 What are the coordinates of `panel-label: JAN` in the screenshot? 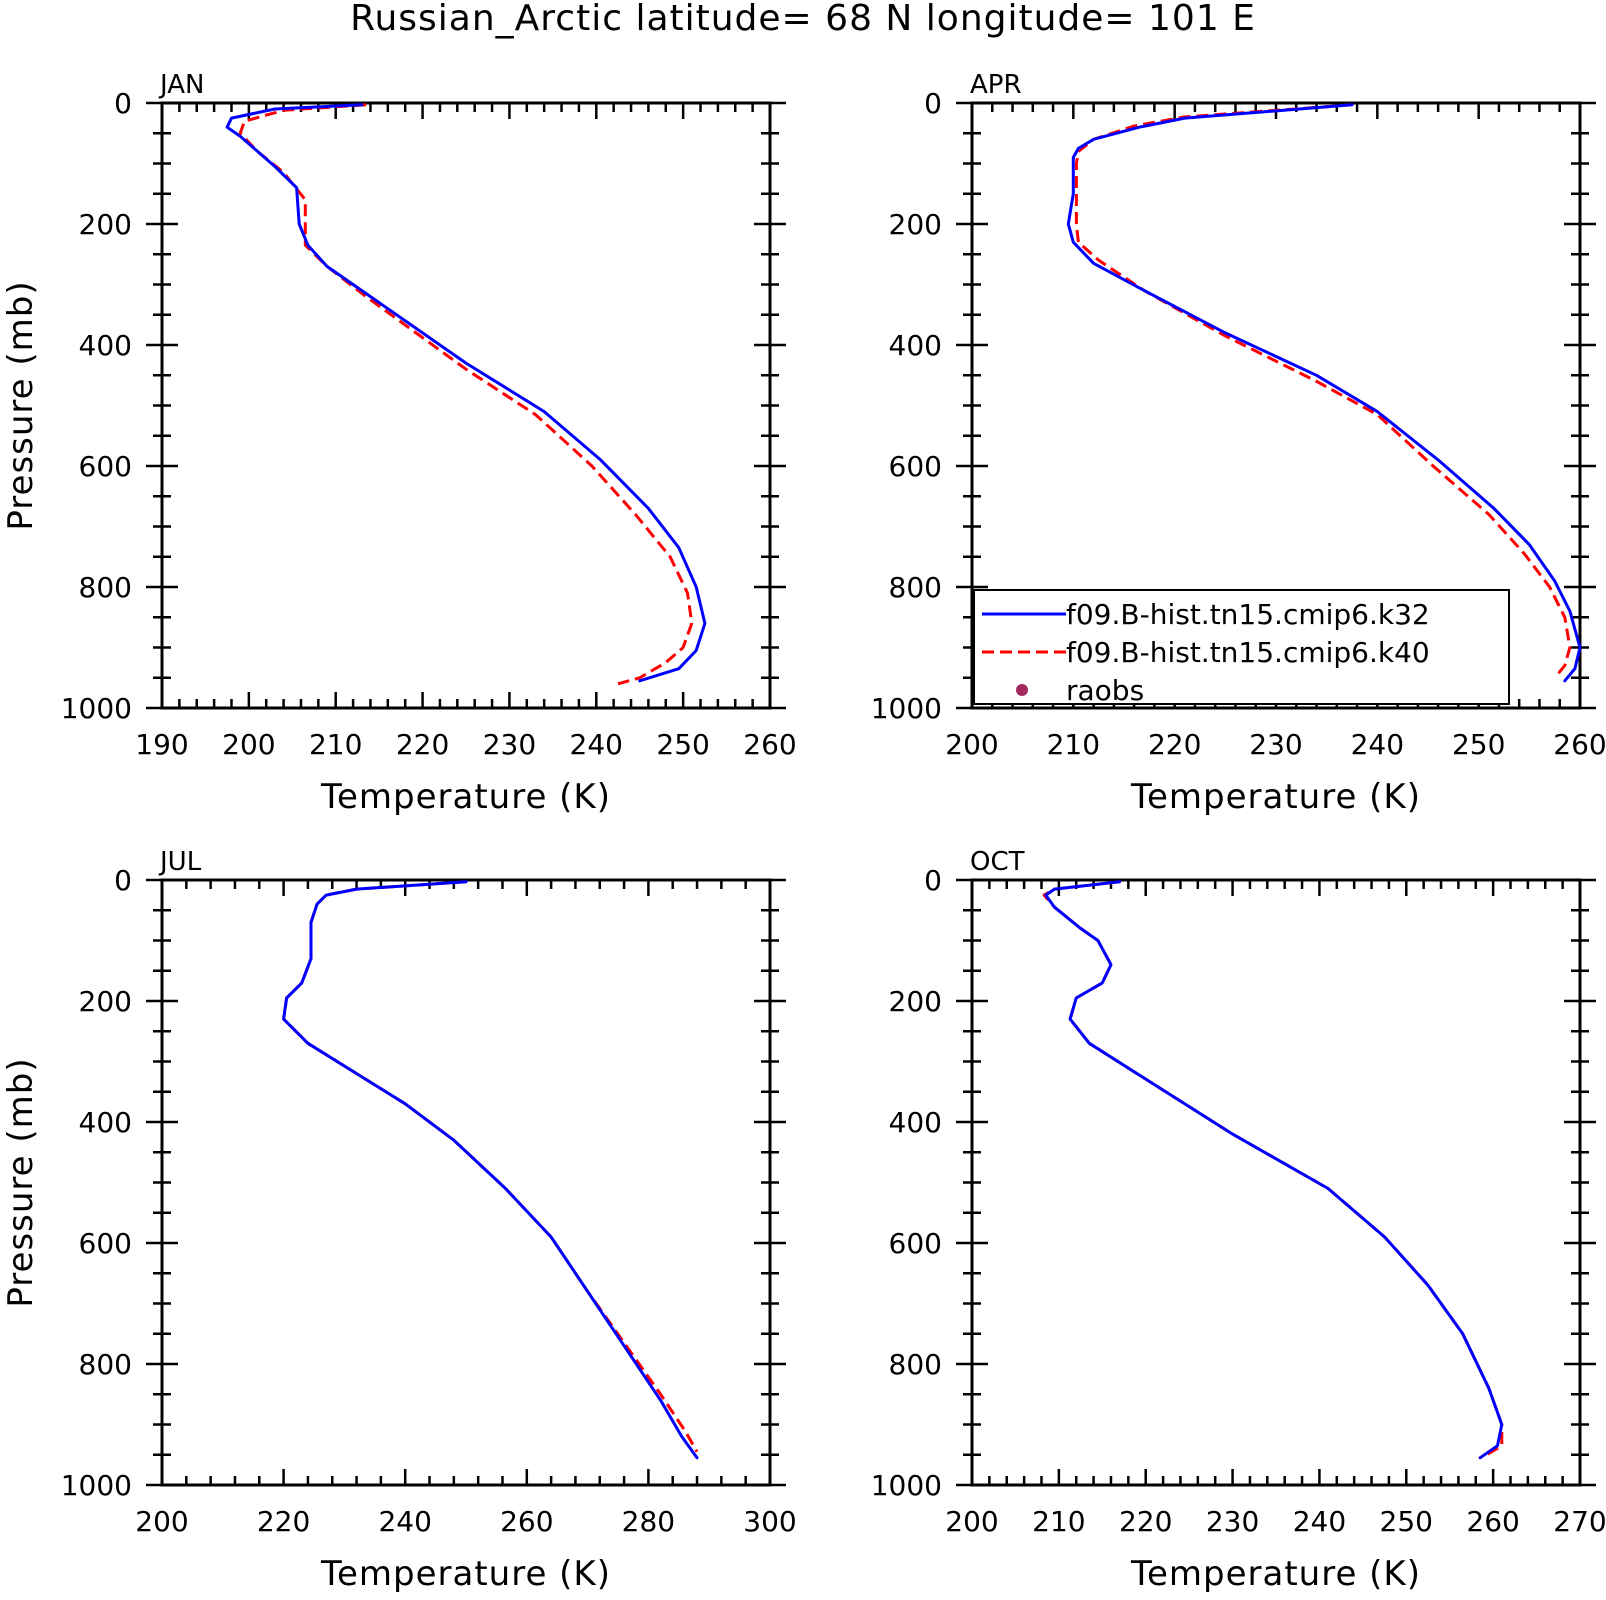 It's located at (181, 85).